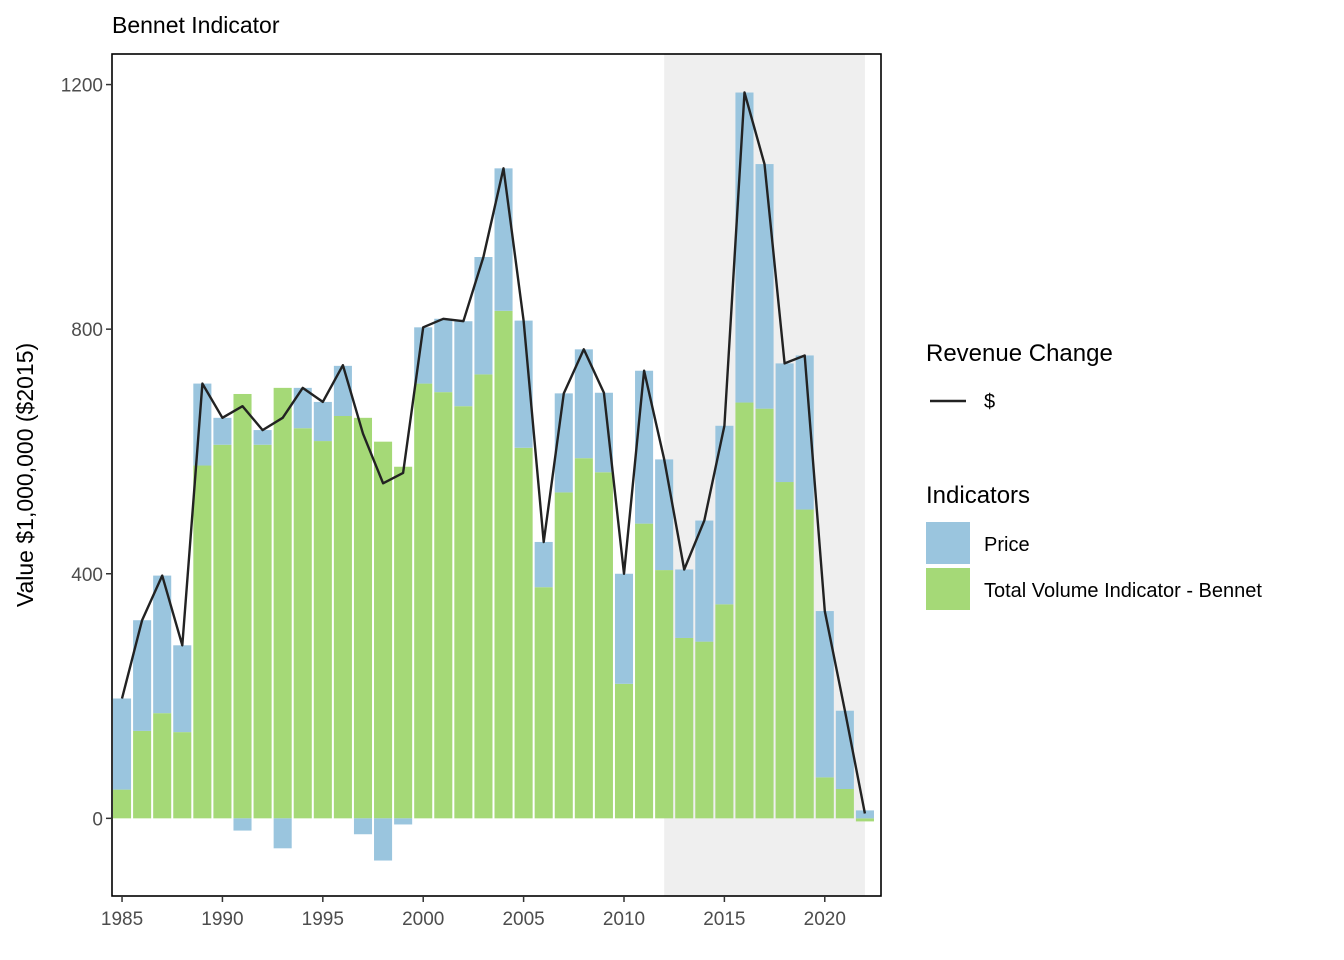 The image size is (1344, 960). I want to click on bar-price-1988, so click(182, 689).